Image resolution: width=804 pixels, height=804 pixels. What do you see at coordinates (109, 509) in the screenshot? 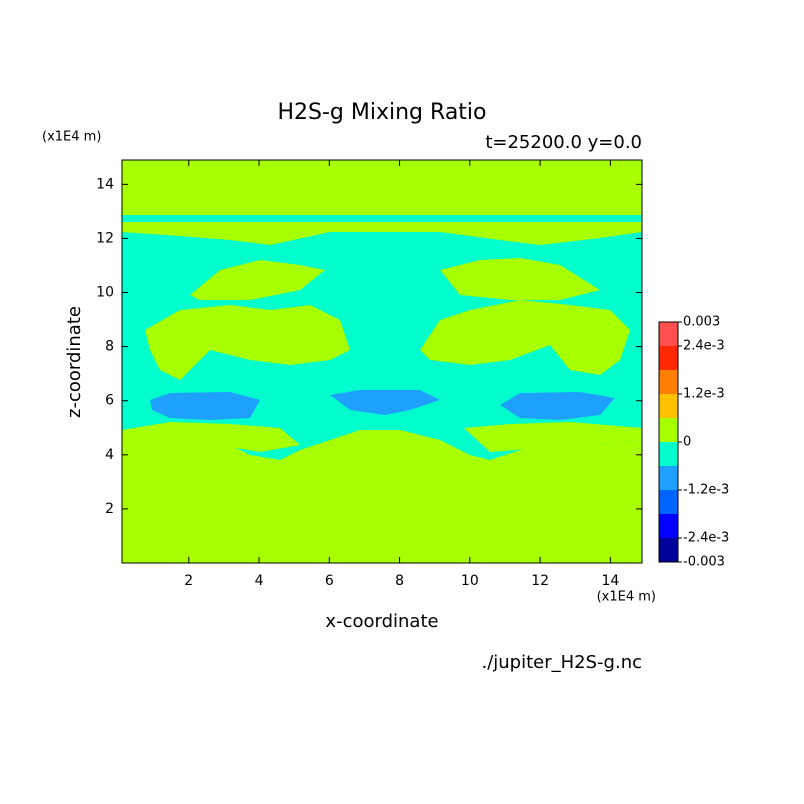
I see `y-tick-label: 2` at bounding box center [109, 509].